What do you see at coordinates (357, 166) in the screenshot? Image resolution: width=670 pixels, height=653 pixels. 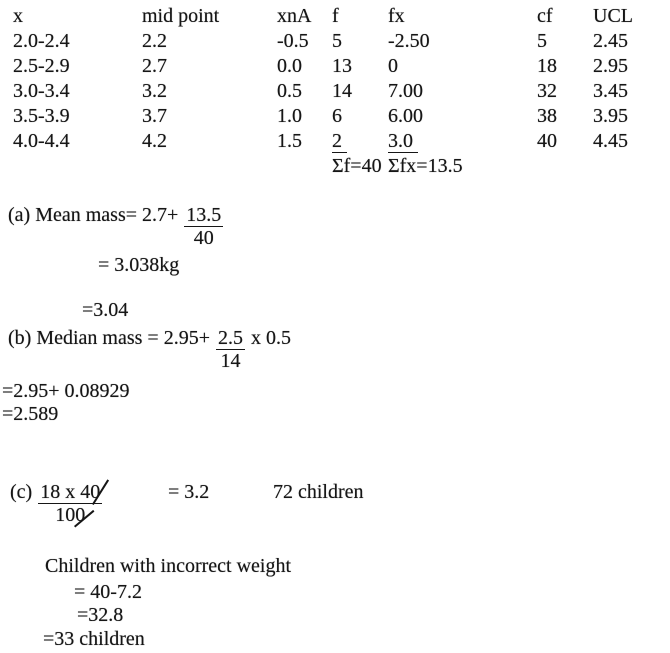 I see `sum-f: Σf=40` at bounding box center [357, 166].